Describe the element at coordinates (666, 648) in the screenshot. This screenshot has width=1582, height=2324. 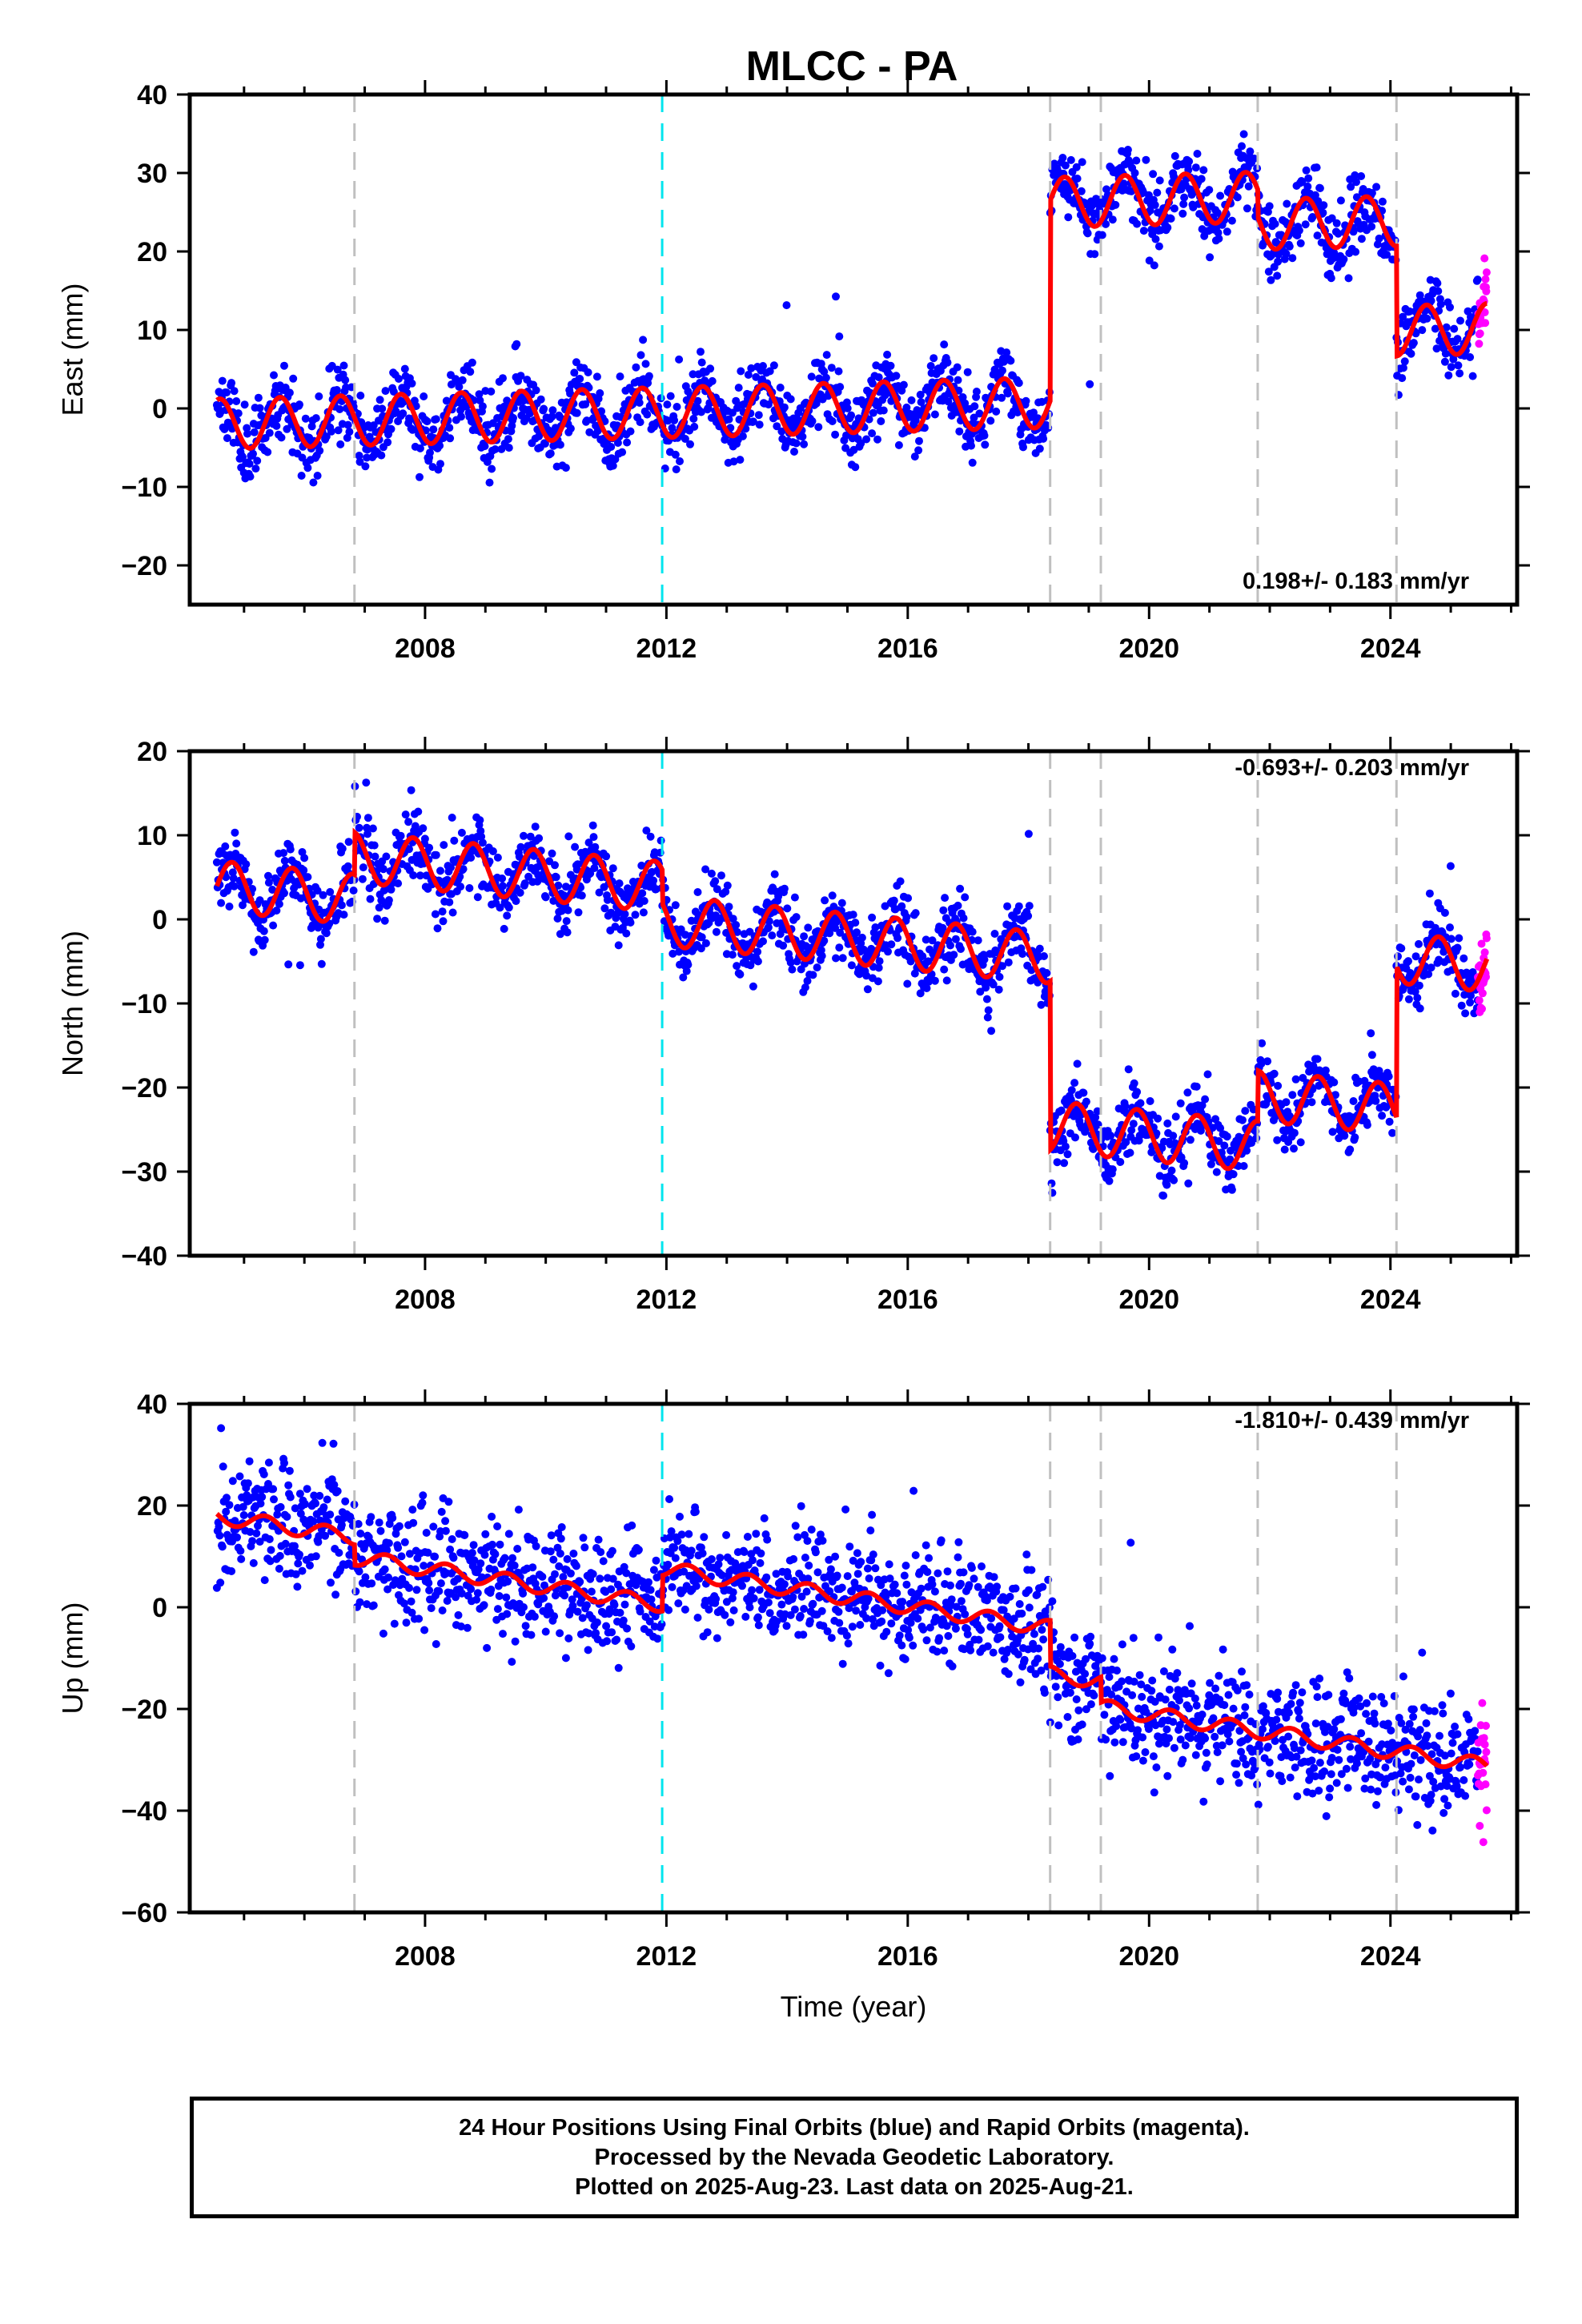
I see `x-tick-label: 2012` at that location.